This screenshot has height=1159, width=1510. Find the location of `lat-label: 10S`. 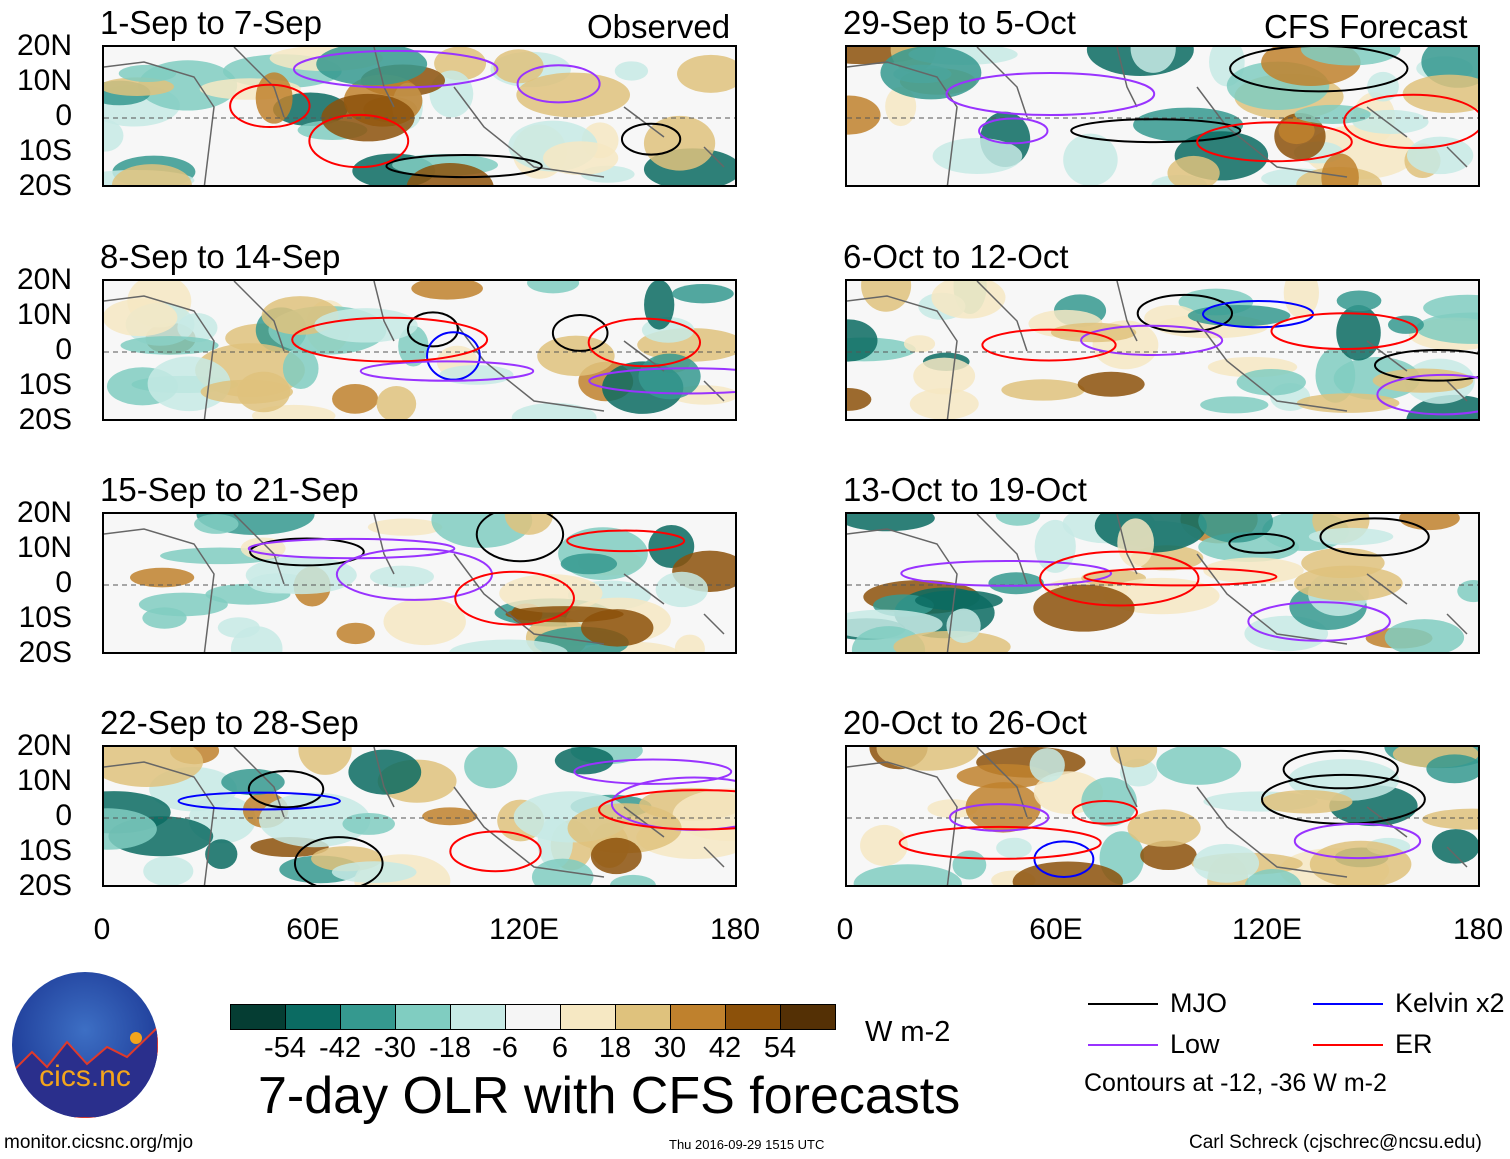

lat-label: 10S is located at coordinates (45, 150).